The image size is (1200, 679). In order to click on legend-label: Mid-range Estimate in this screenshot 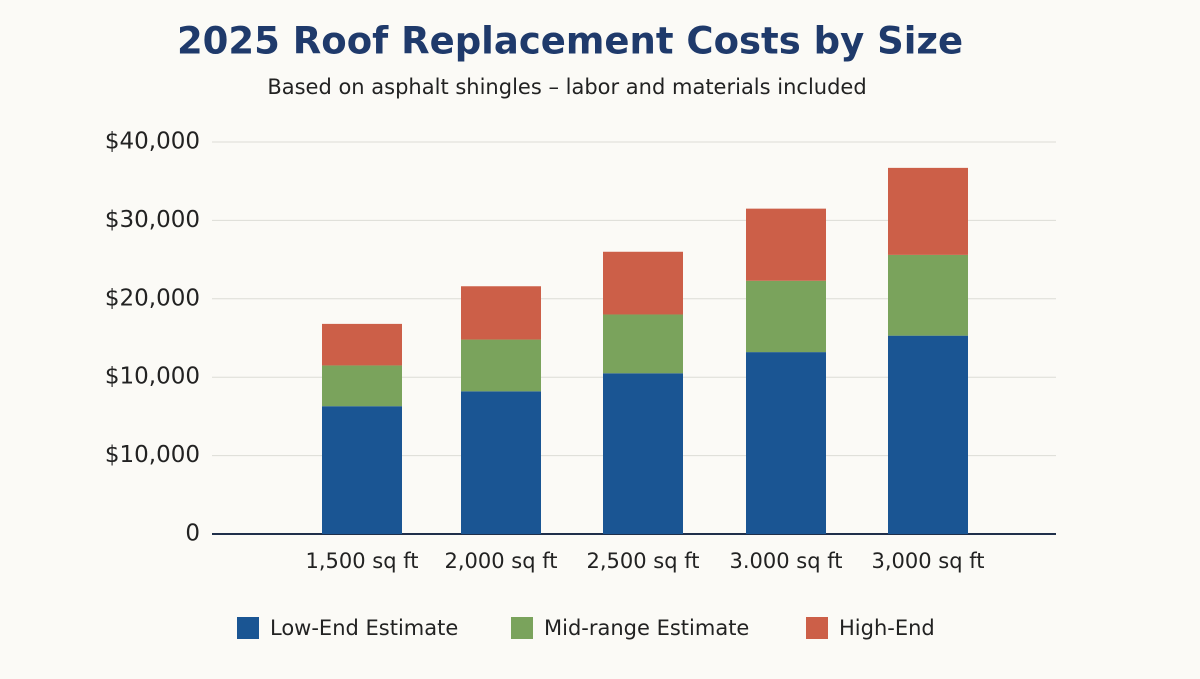, I will do `click(646, 628)`.